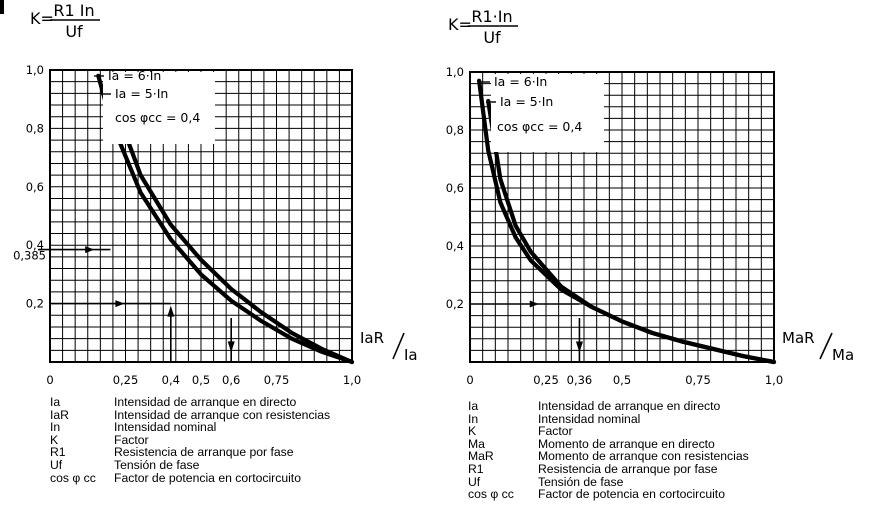 The width and height of the screenshot is (870, 514). What do you see at coordinates (473, 406) in the screenshot?
I see `legend-abbr: Ia` at bounding box center [473, 406].